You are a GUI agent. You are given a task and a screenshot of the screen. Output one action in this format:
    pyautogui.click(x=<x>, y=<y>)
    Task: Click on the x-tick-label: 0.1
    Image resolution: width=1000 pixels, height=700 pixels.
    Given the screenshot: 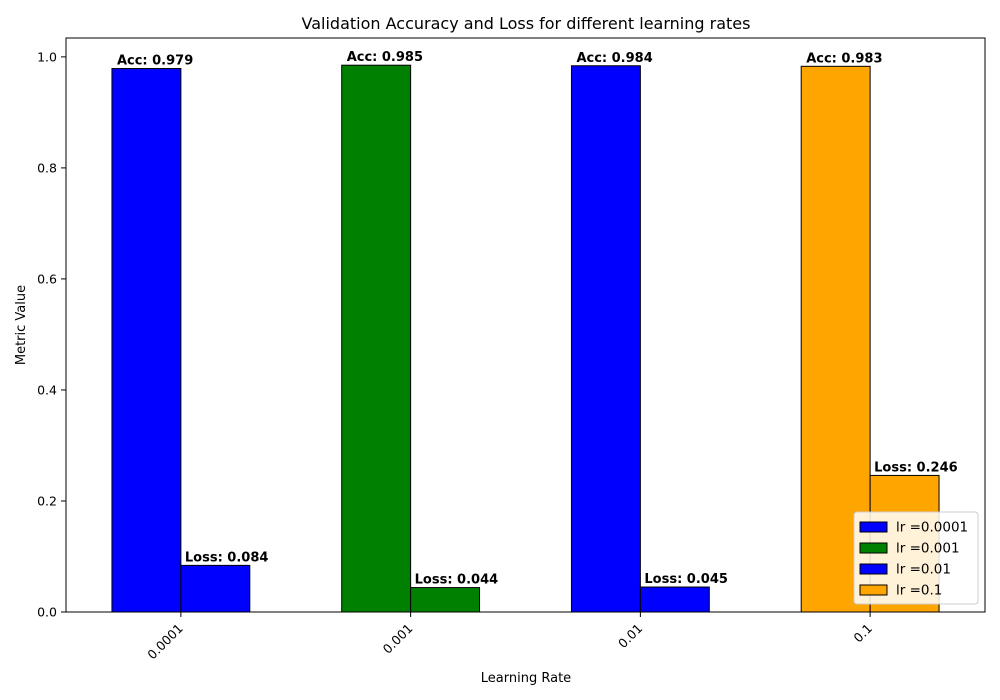 What is the action you would take?
    pyautogui.click(x=862, y=633)
    